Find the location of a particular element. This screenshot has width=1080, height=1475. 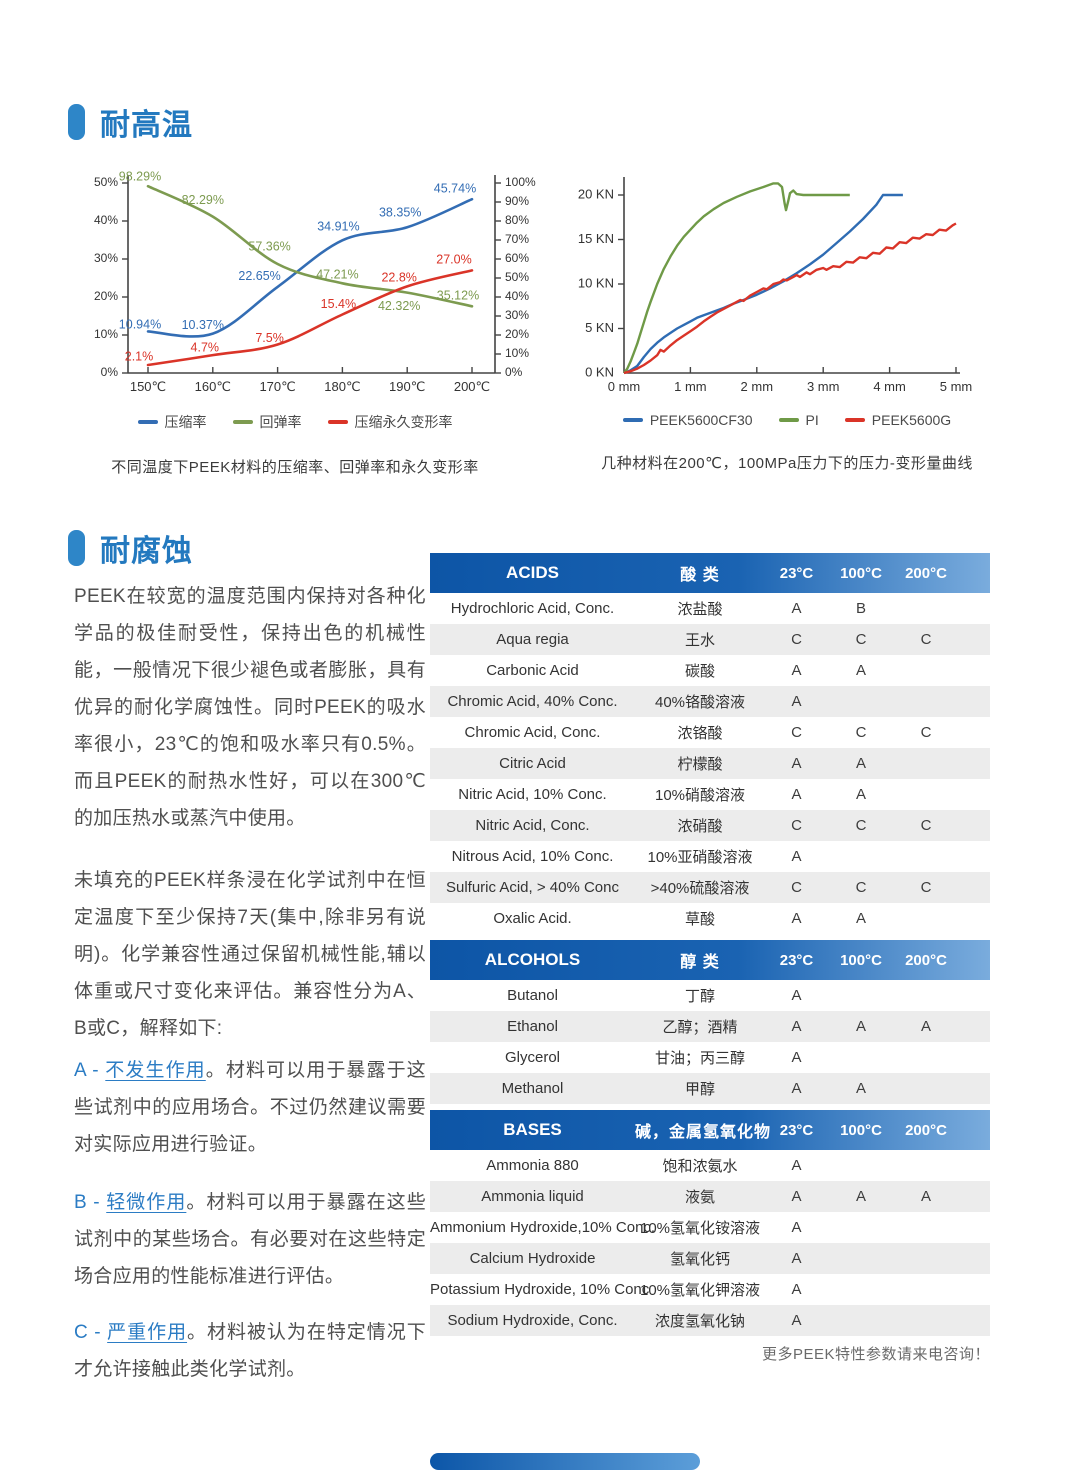

svg-text: 100% is located at coordinates (520, 182).